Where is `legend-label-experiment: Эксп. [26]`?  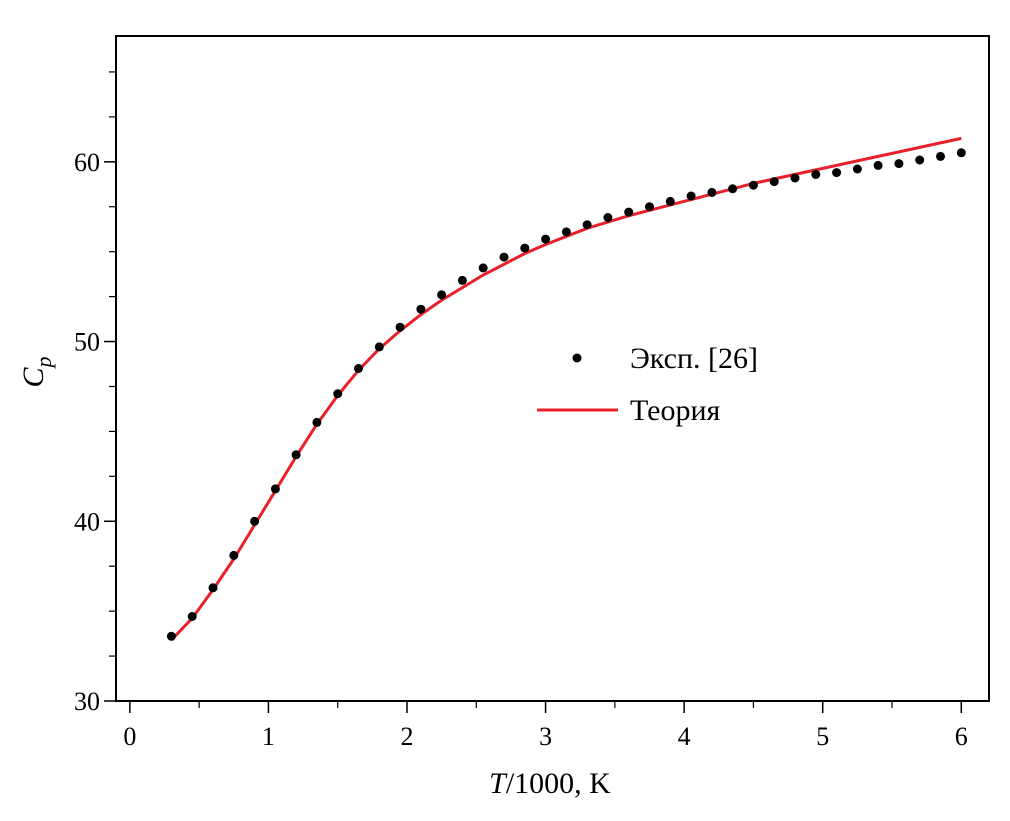
legend-label-experiment: Эксп. [26] is located at coordinates (694, 358).